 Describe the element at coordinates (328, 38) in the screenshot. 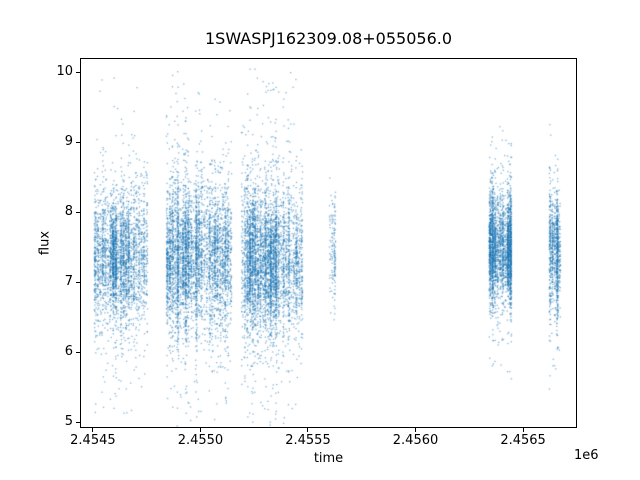

I see `chart-title: 1SWASPJ162309.08+055056.0` at that location.